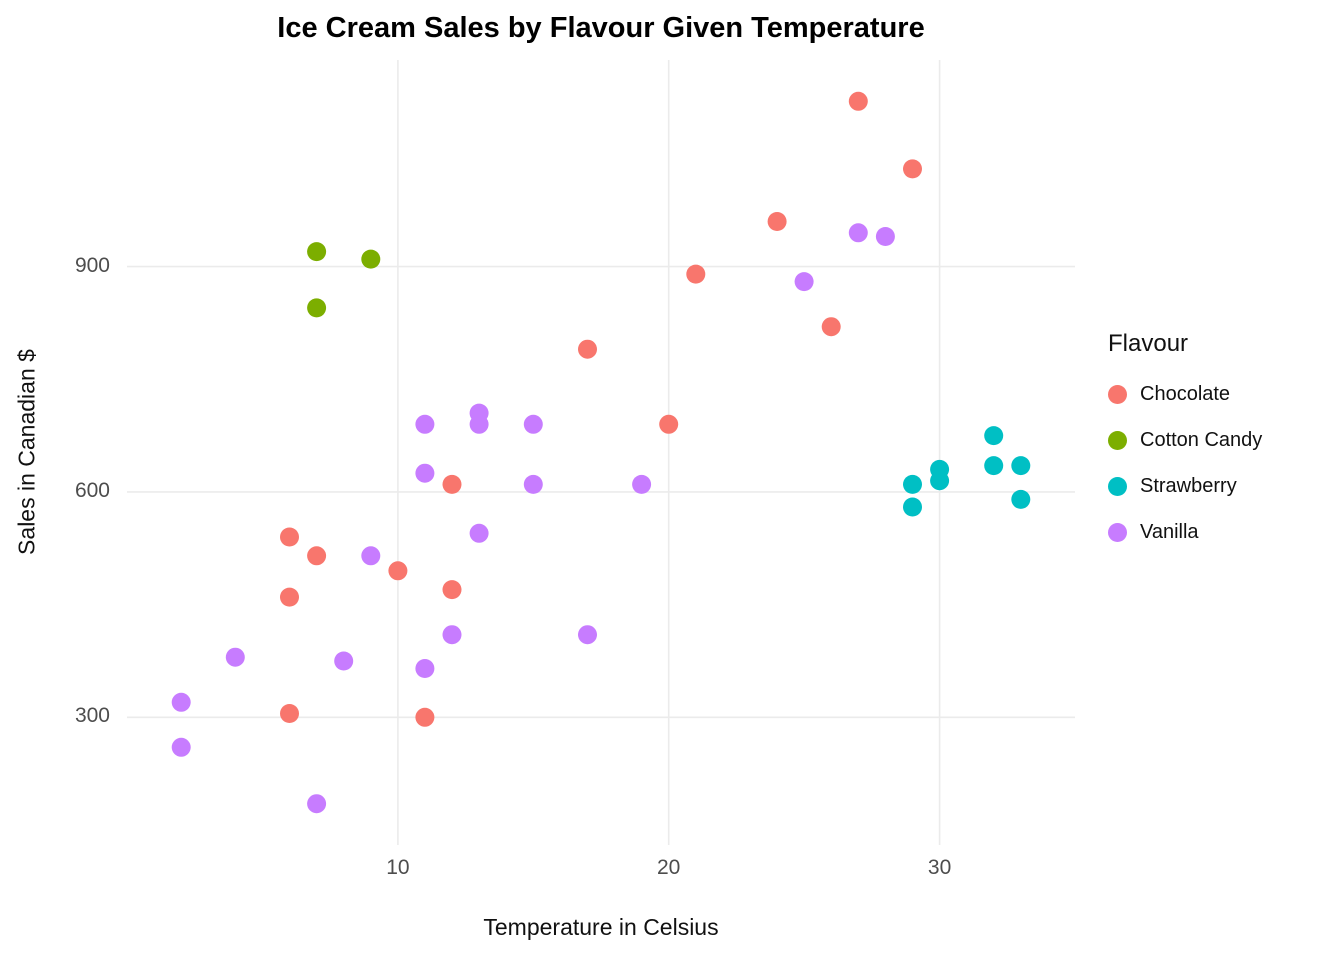  I want to click on x-axis-title: Temperature in Celsius, so click(601, 927).